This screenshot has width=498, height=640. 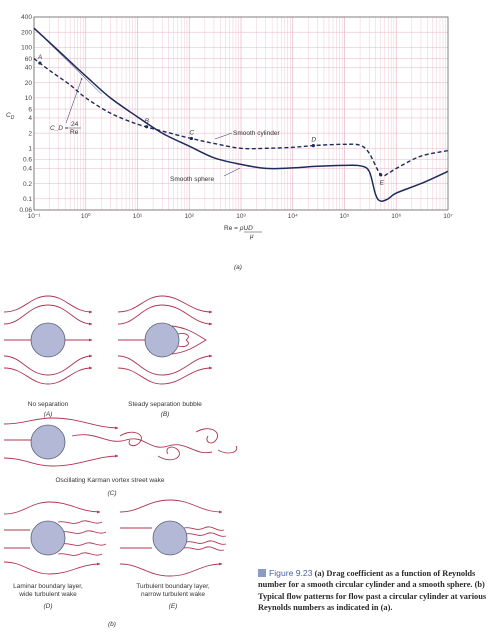 I want to click on flow-panel-b, so click(x=165, y=340).